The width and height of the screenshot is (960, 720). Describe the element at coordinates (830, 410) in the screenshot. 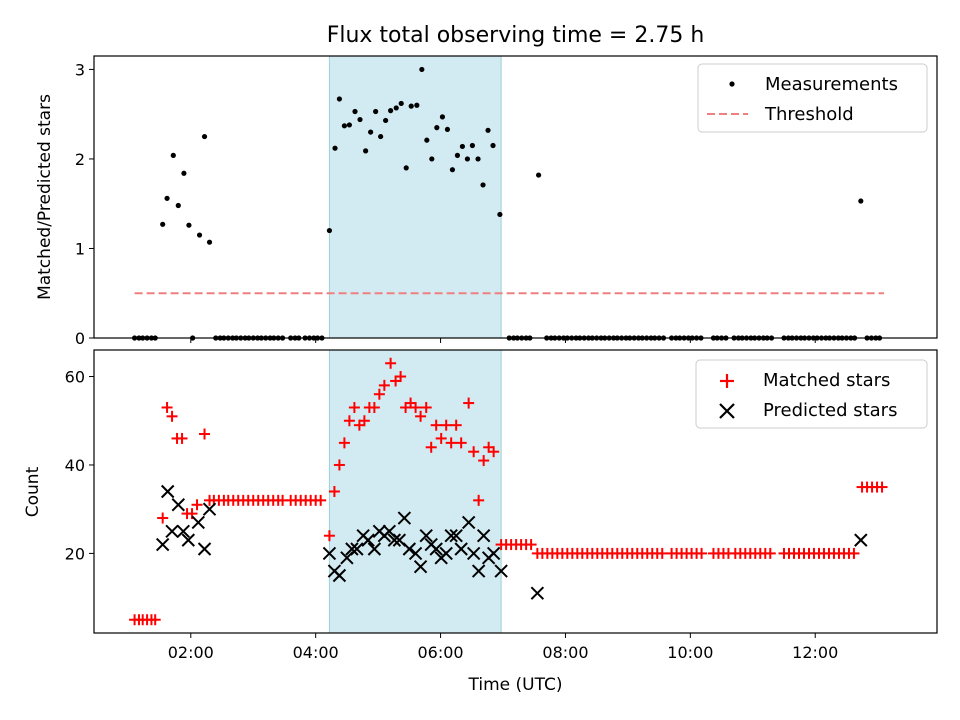

I see `legend-predicted-label: Predicted stars` at that location.